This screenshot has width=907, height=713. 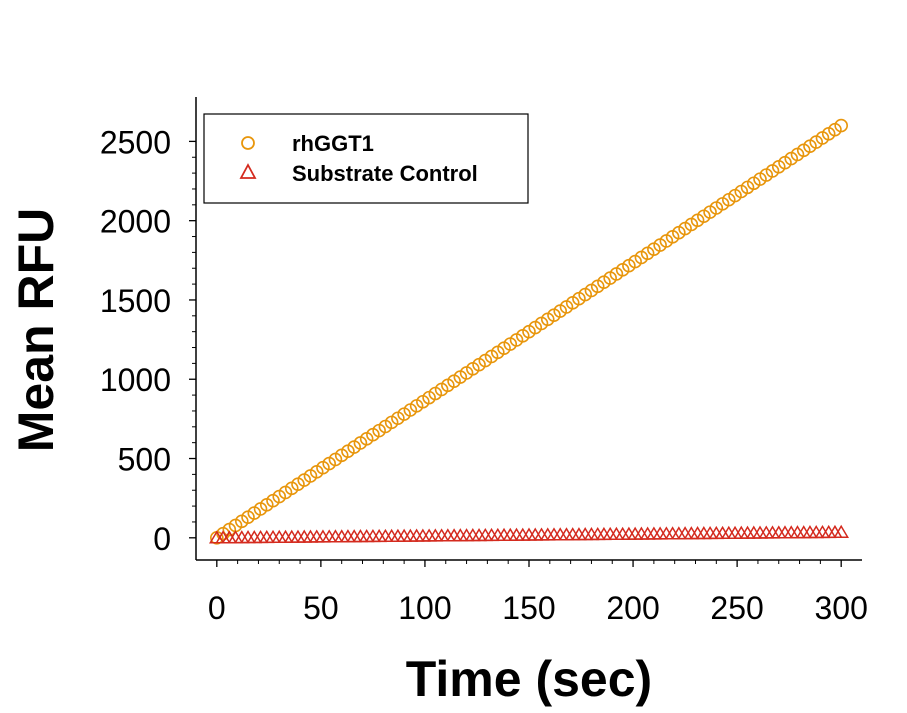 I want to click on x-tick-label: 150, so click(x=528, y=608).